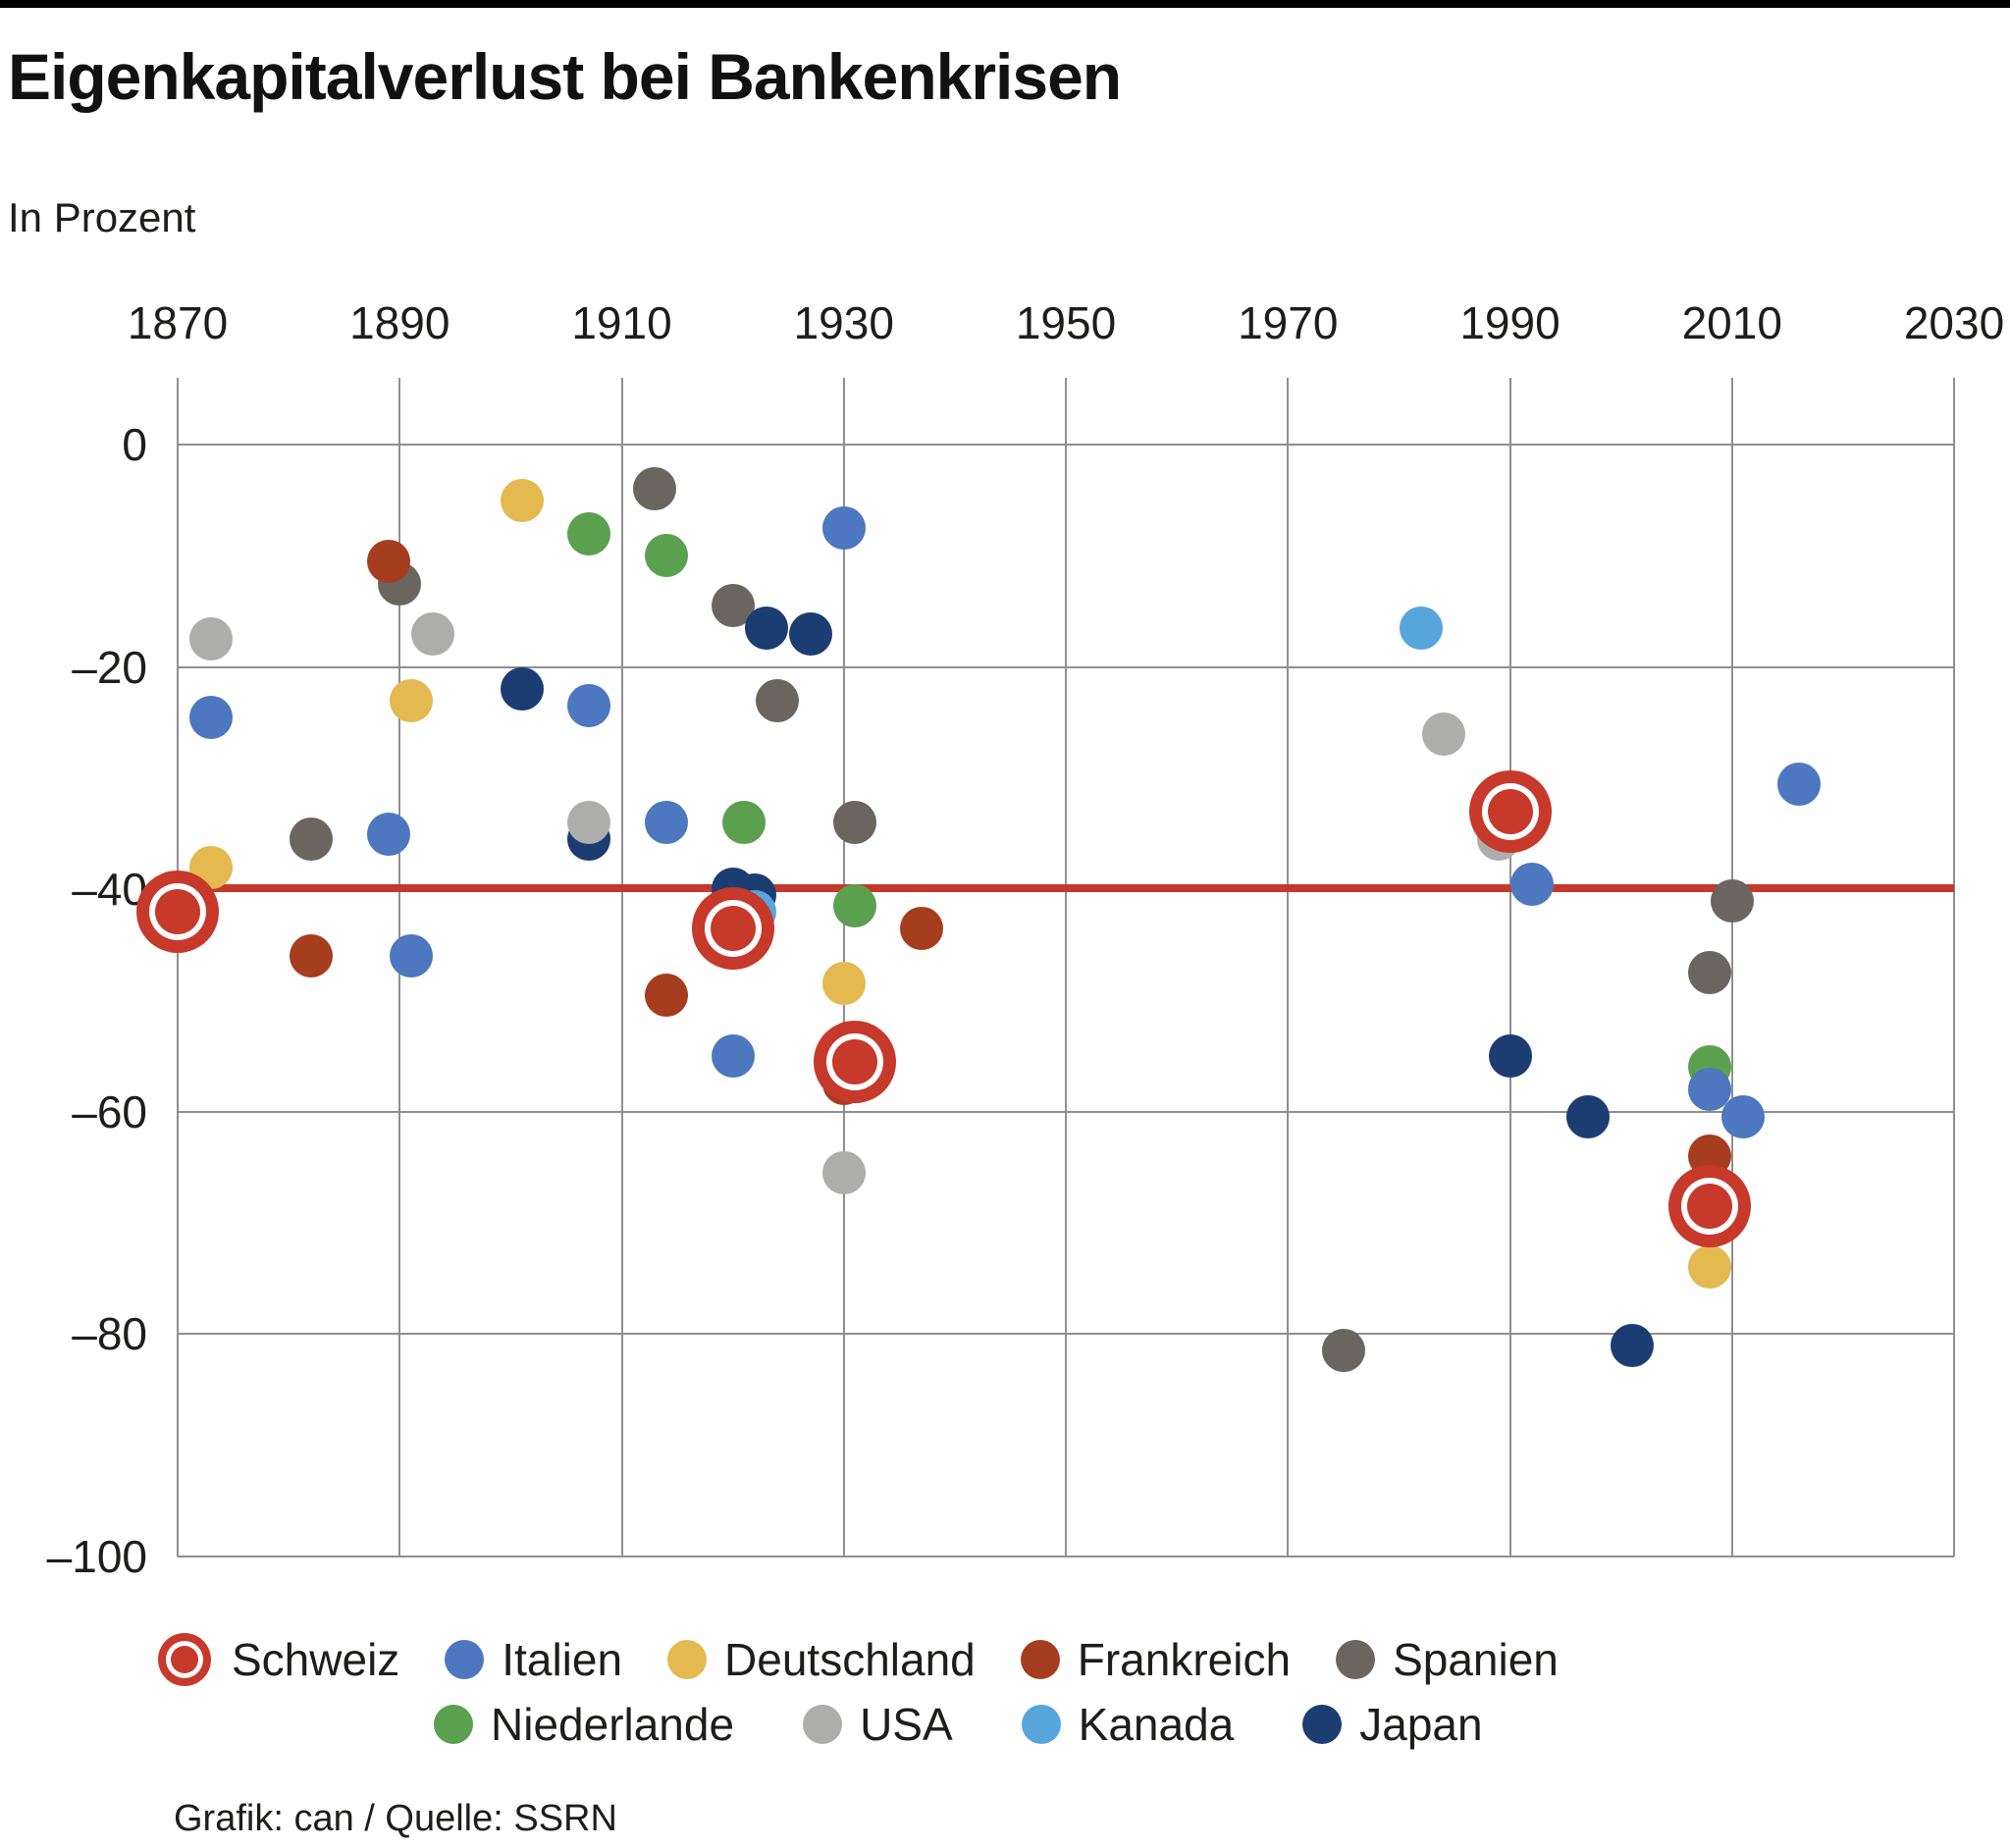  I want to click on data-point-schweiz-1990, so click(1510, 811).